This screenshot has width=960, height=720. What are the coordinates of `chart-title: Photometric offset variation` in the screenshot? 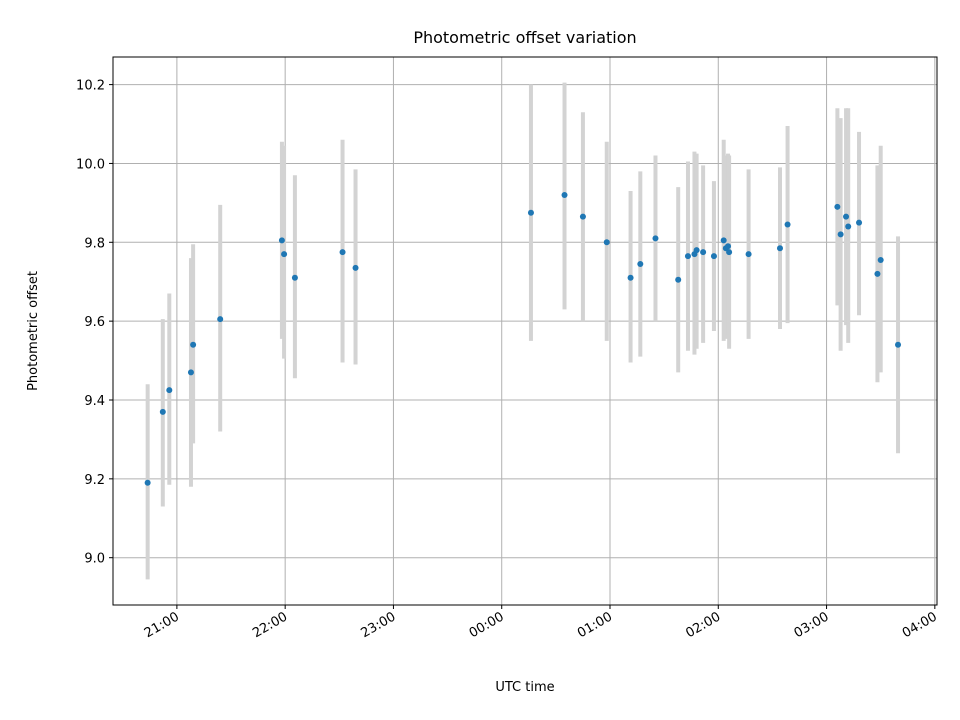 It's located at (524, 37).